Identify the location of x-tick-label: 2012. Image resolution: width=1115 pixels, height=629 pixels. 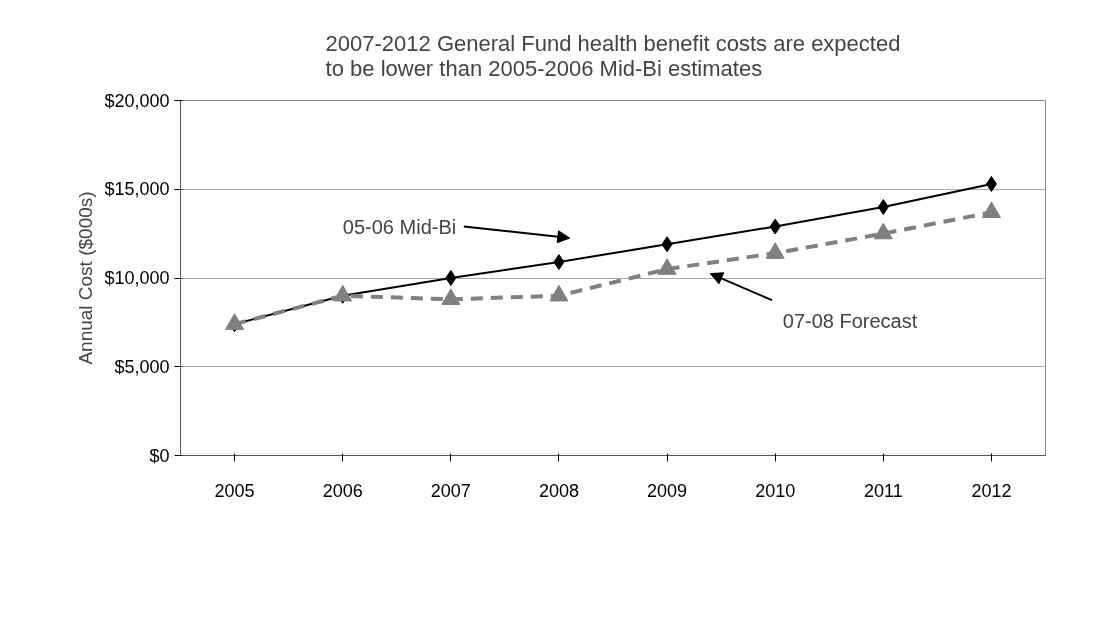
(991, 490).